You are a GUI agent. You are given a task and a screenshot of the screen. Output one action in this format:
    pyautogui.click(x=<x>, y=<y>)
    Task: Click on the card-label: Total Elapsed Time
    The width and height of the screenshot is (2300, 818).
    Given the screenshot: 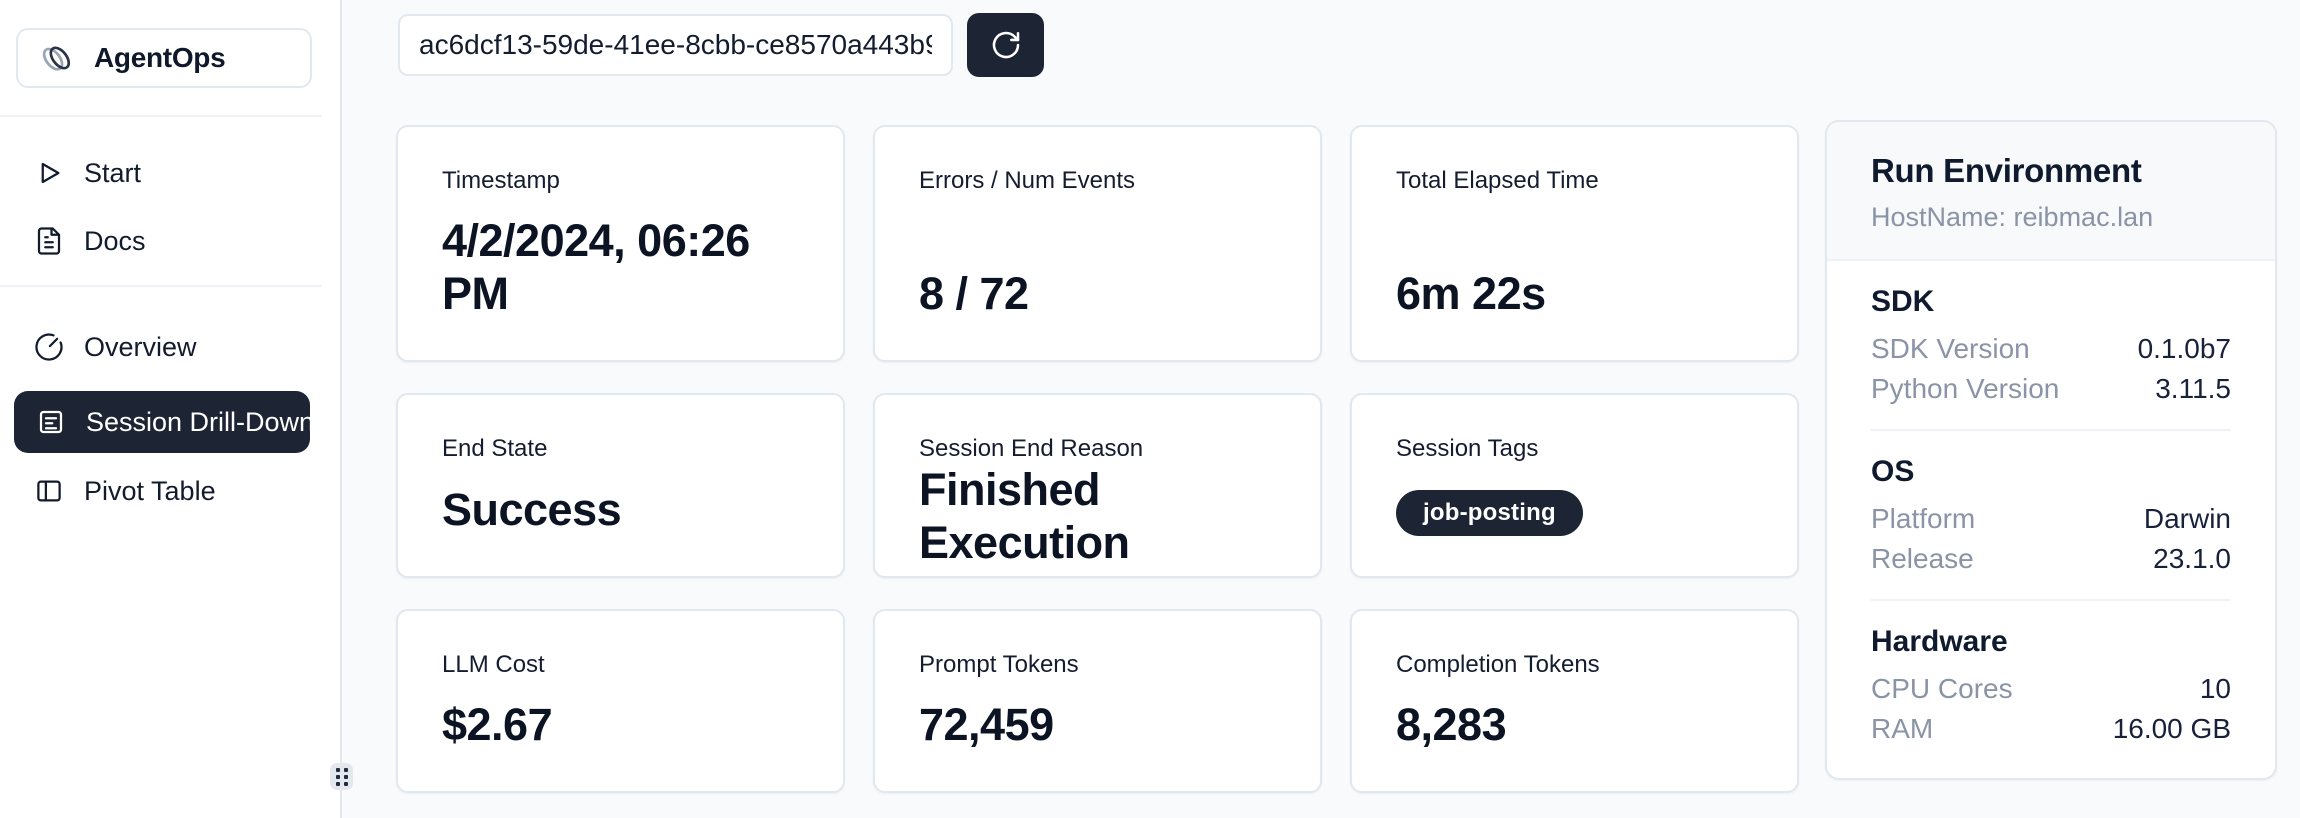 What is the action you would take?
    pyautogui.click(x=1497, y=180)
    